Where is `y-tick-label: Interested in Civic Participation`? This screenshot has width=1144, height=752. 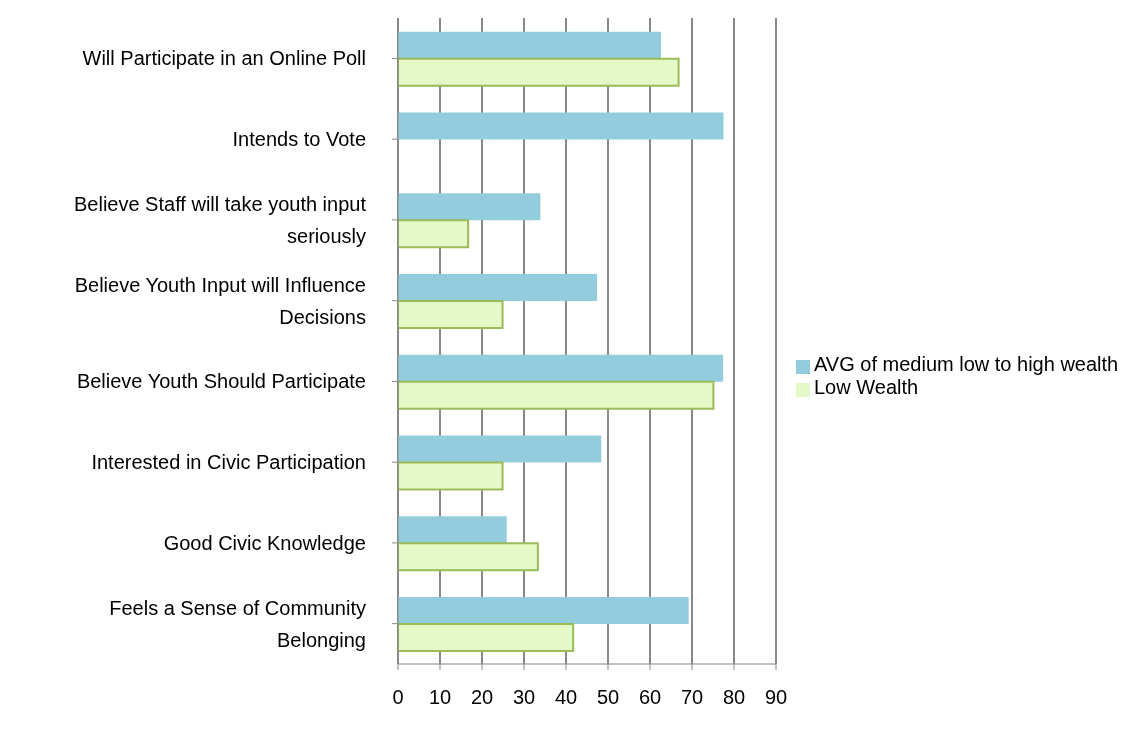 y-tick-label: Interested in Civic Participation is located at coordinates (228, 462).